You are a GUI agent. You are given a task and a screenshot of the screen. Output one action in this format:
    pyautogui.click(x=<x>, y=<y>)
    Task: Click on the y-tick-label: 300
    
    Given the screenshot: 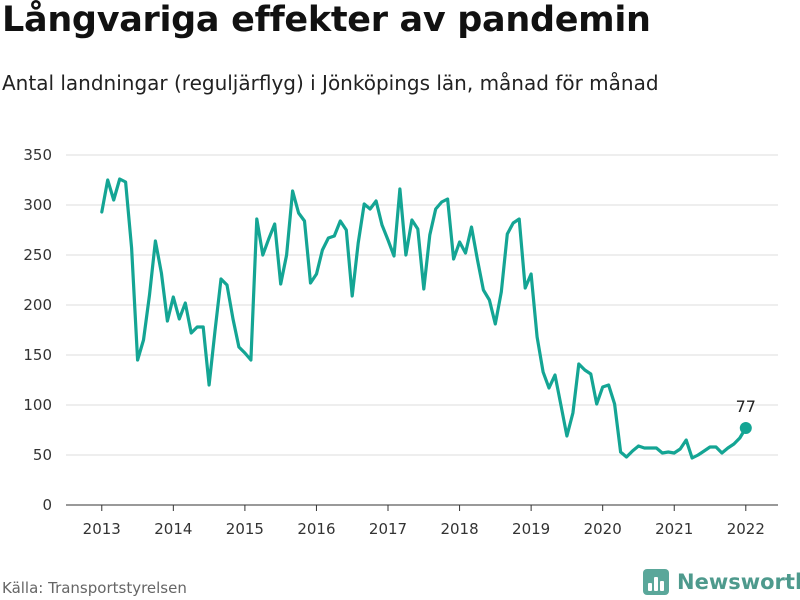 What is the action you would take?
    pyautogui.click(x=37, y=205)
    